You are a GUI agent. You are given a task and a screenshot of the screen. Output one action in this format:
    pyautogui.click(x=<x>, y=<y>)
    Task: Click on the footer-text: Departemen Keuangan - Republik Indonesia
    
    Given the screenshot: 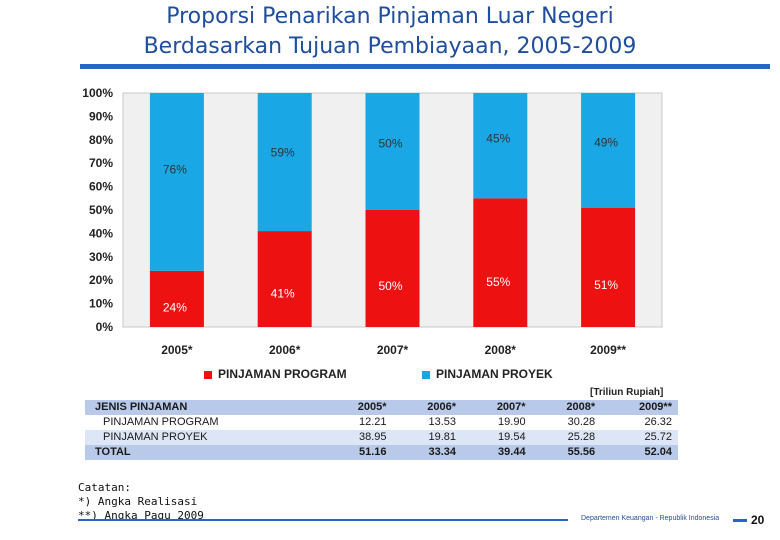 What is the action you would take?
    pyautogui.click(x=650, y=518)
    